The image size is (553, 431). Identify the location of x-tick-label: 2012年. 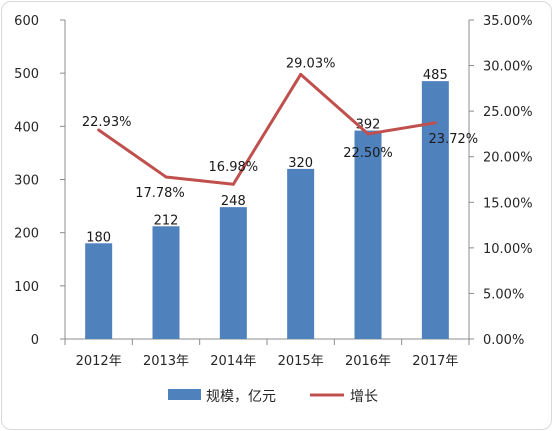
(99, 361).